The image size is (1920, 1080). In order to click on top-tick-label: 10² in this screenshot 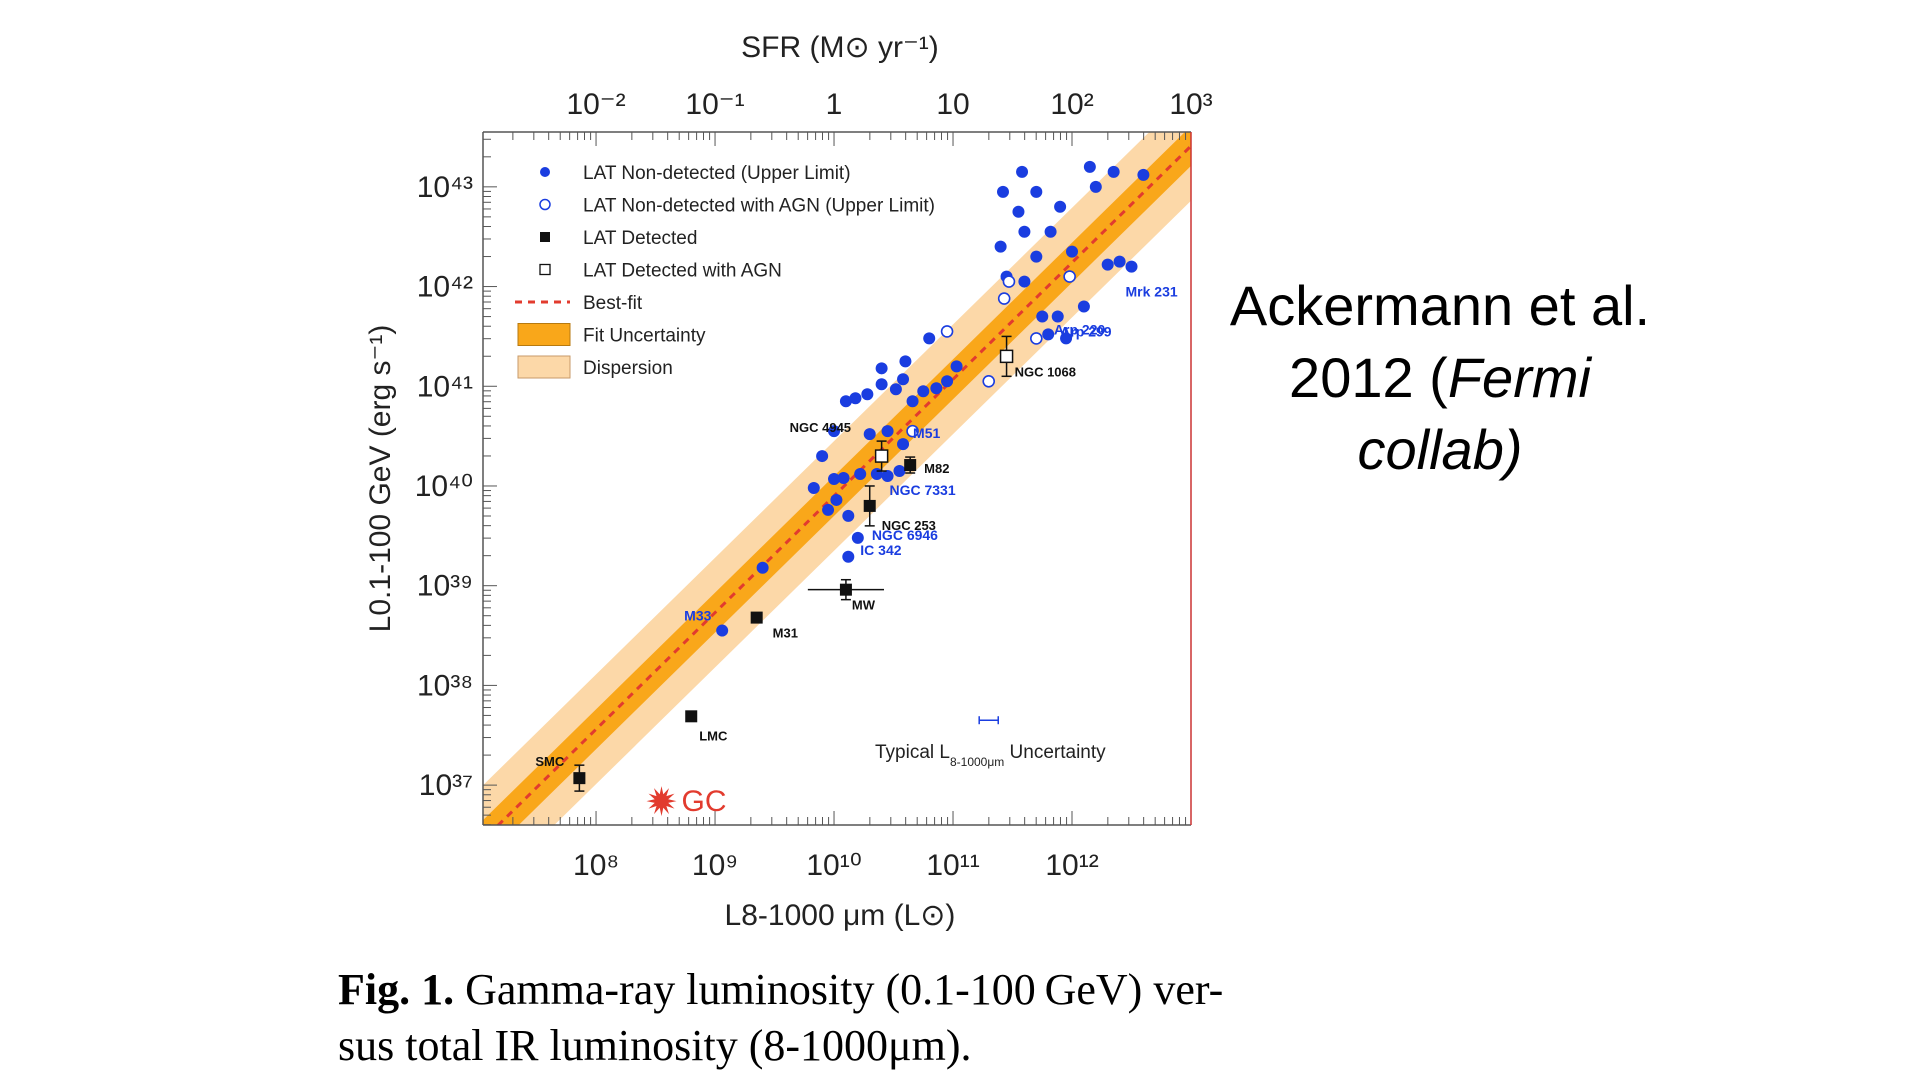, I will do `click(1071, 104)`.